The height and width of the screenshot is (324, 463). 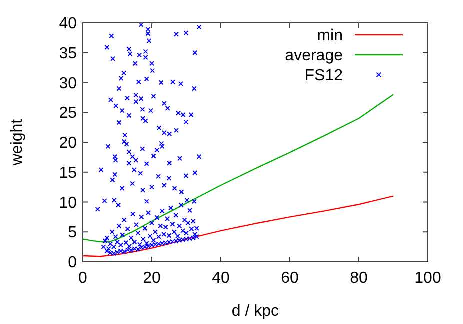 What do you see at coordinates (68, 113) in the screenshot?
I see `y-tick-label: 25` at bounding box center [68, 113].